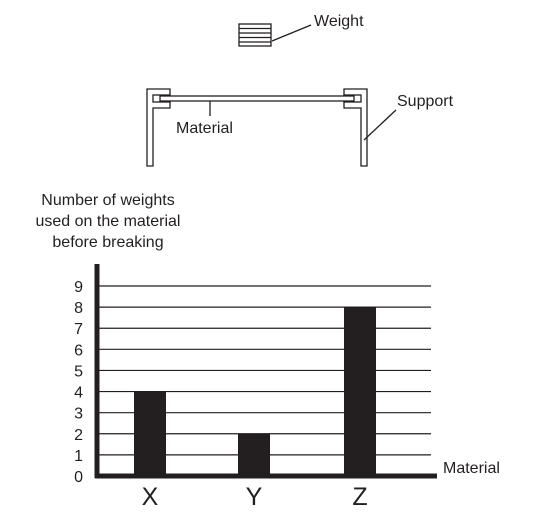 Image resolution: width=533 pixels, height=527 pixels. Describe the element at coordinates (78, 371) in the screenshot. I see `y-tick-label-5: 5` at that location.